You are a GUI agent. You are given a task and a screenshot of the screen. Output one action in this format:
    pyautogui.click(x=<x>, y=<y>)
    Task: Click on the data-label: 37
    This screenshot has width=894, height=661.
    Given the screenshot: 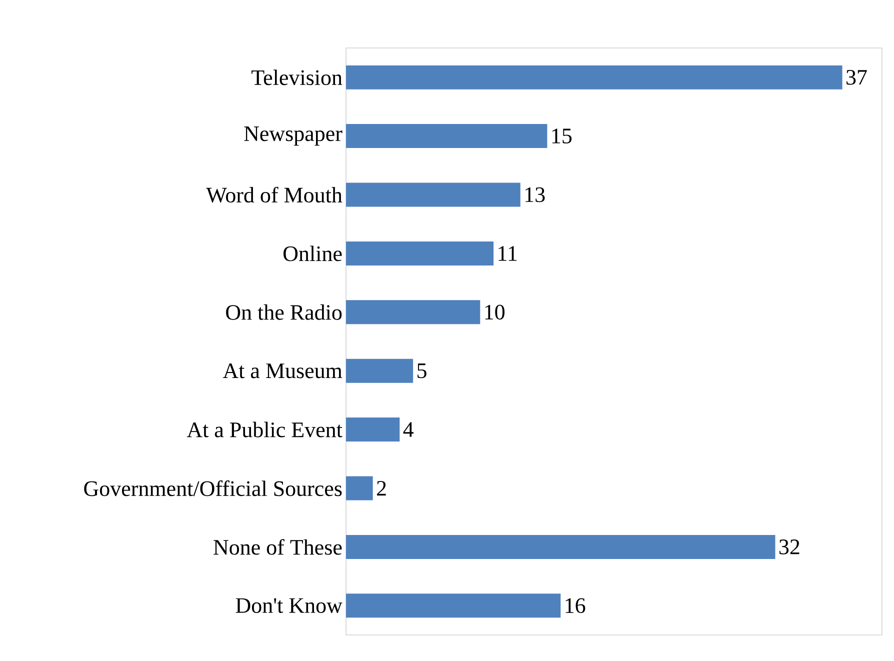 What is the action you would take?
    pyautogui.click(x=856, y=77)
    